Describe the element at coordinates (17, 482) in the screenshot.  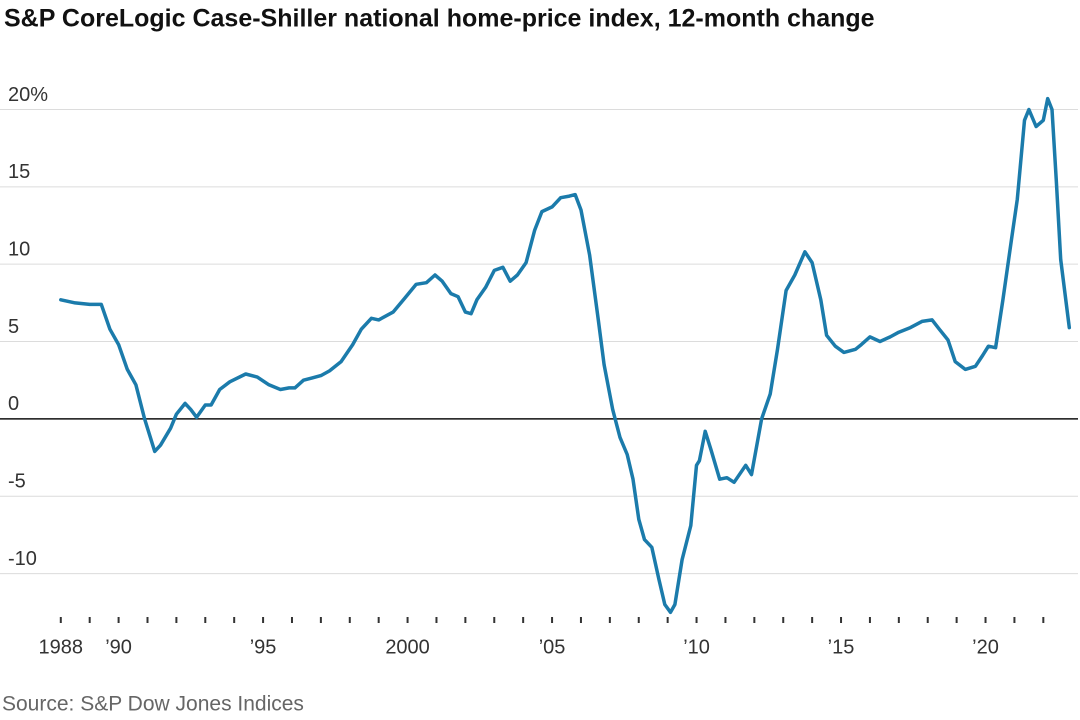
I see `y-tick-label: -5` at that location.